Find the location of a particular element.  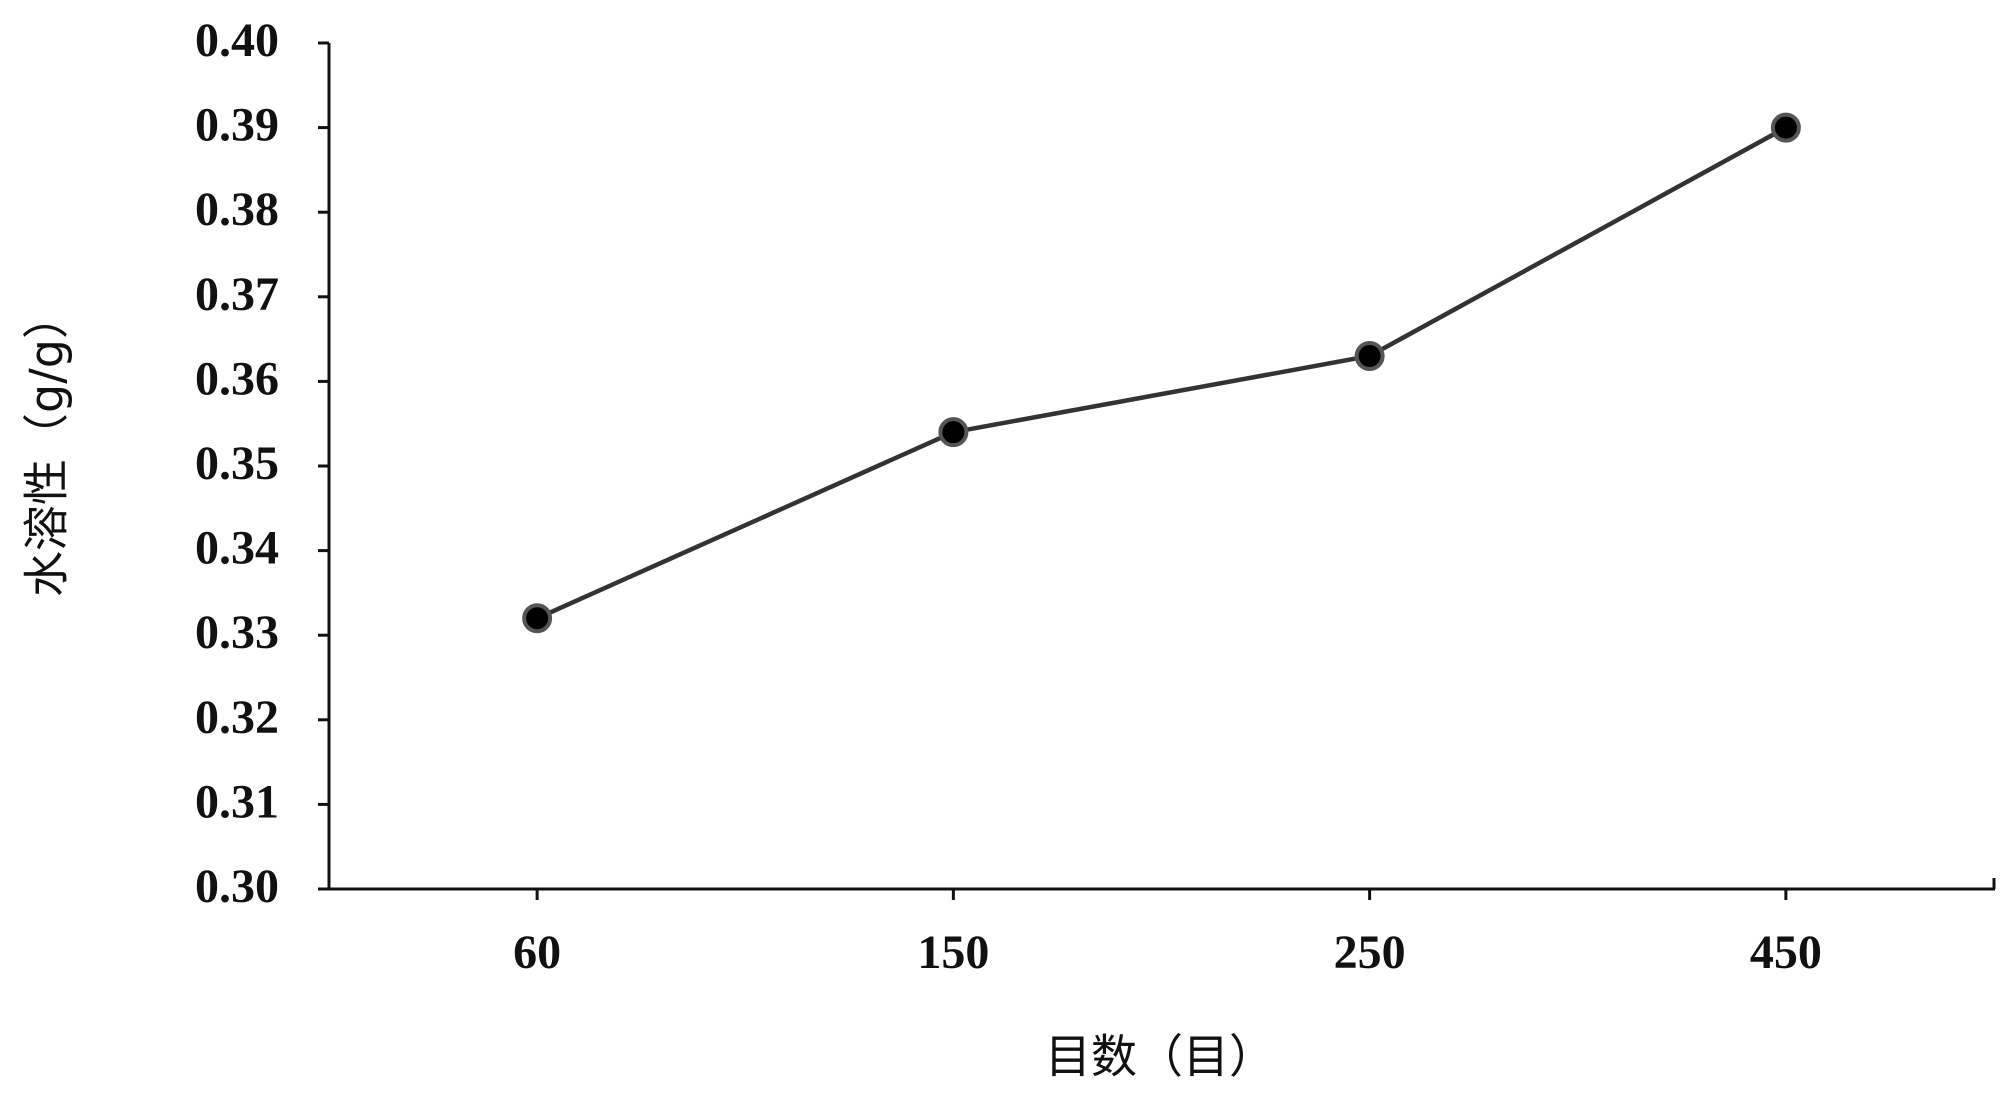

x-tick-label: 150 is located at coordinates (953, 952).